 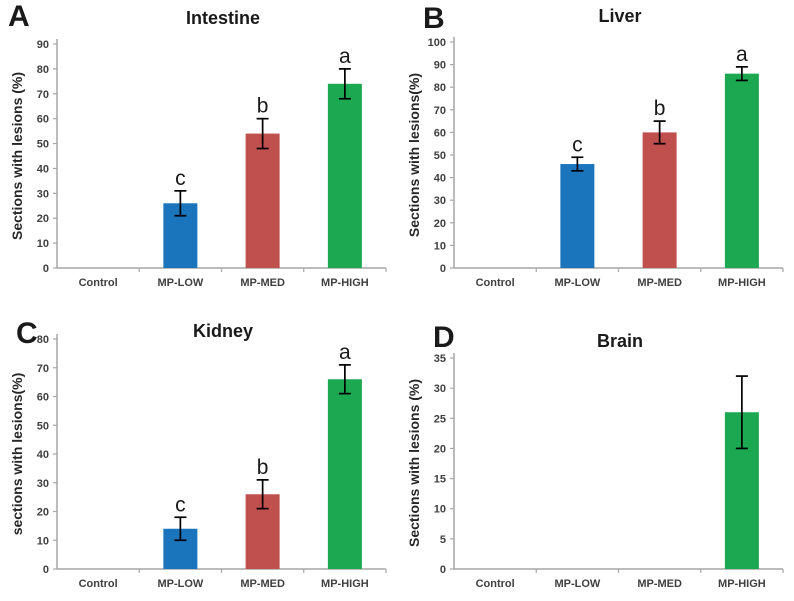 What do you see at coordinates (27, 333) in the screenshot?
I see `panel-letter-c: C` at bounding box center [27, 333].